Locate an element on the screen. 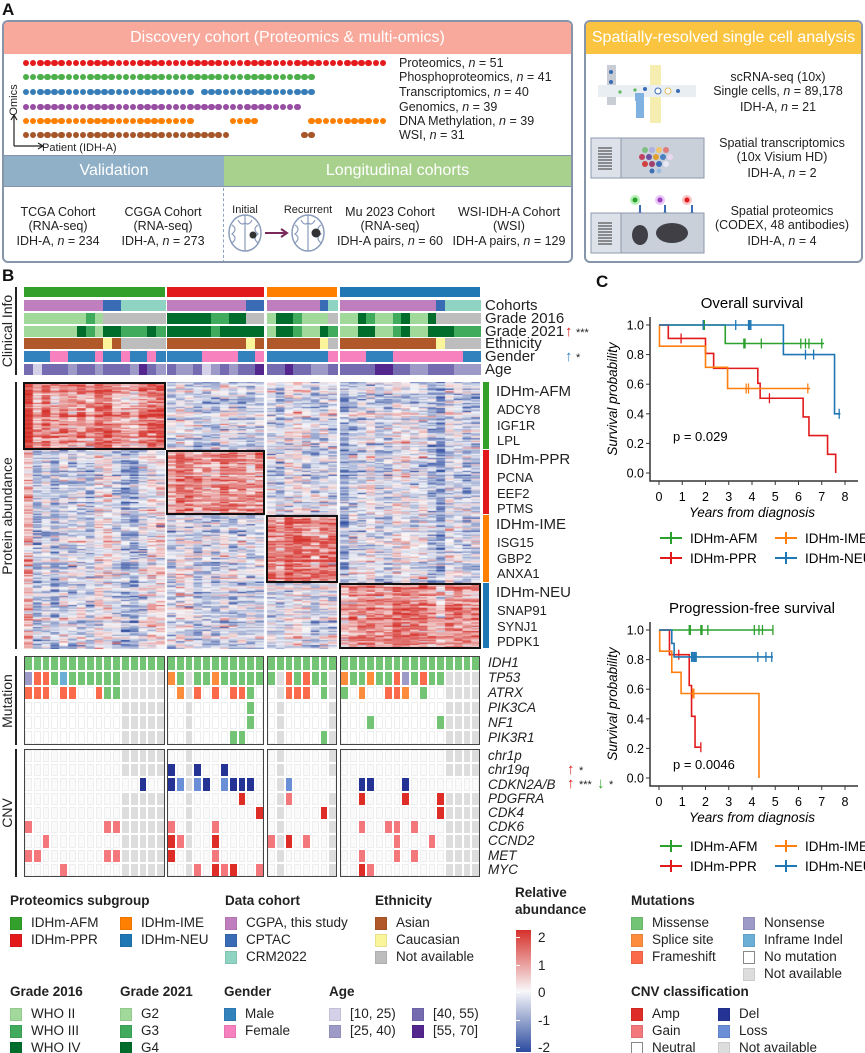 This screenshot has width=865, height=1053. text-value: = 39 is located at coordinates (520, 121).